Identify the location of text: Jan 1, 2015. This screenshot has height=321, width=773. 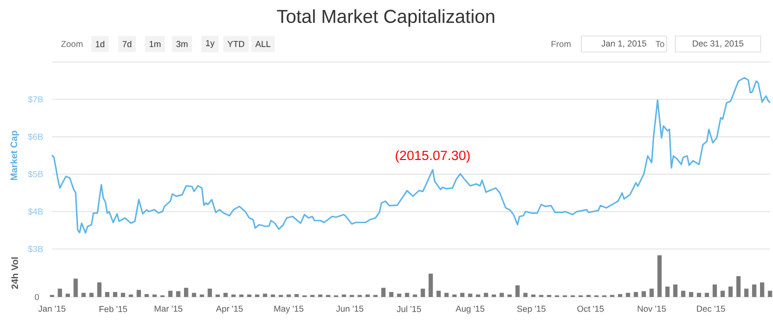
(623, 44).